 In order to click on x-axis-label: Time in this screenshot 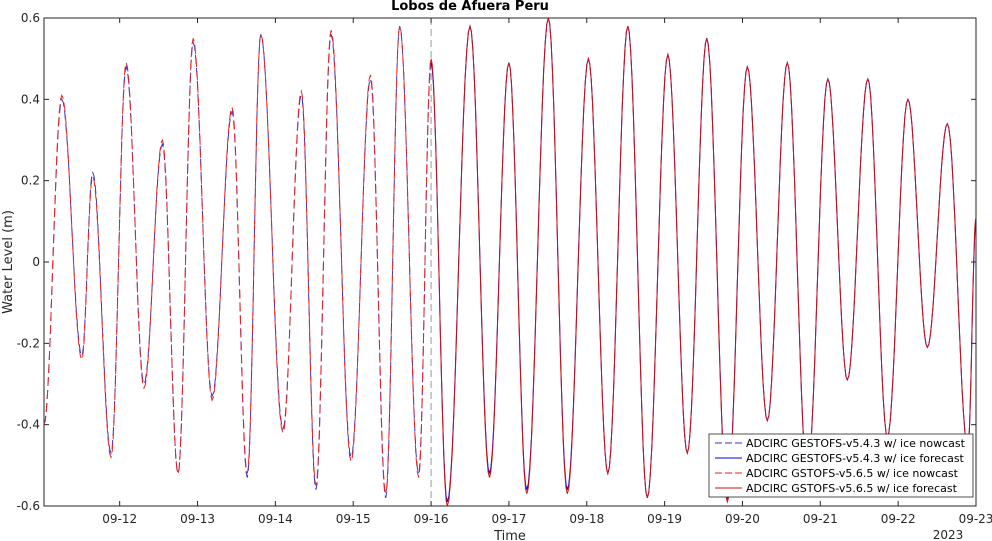, I will do `click(509, 535)`.